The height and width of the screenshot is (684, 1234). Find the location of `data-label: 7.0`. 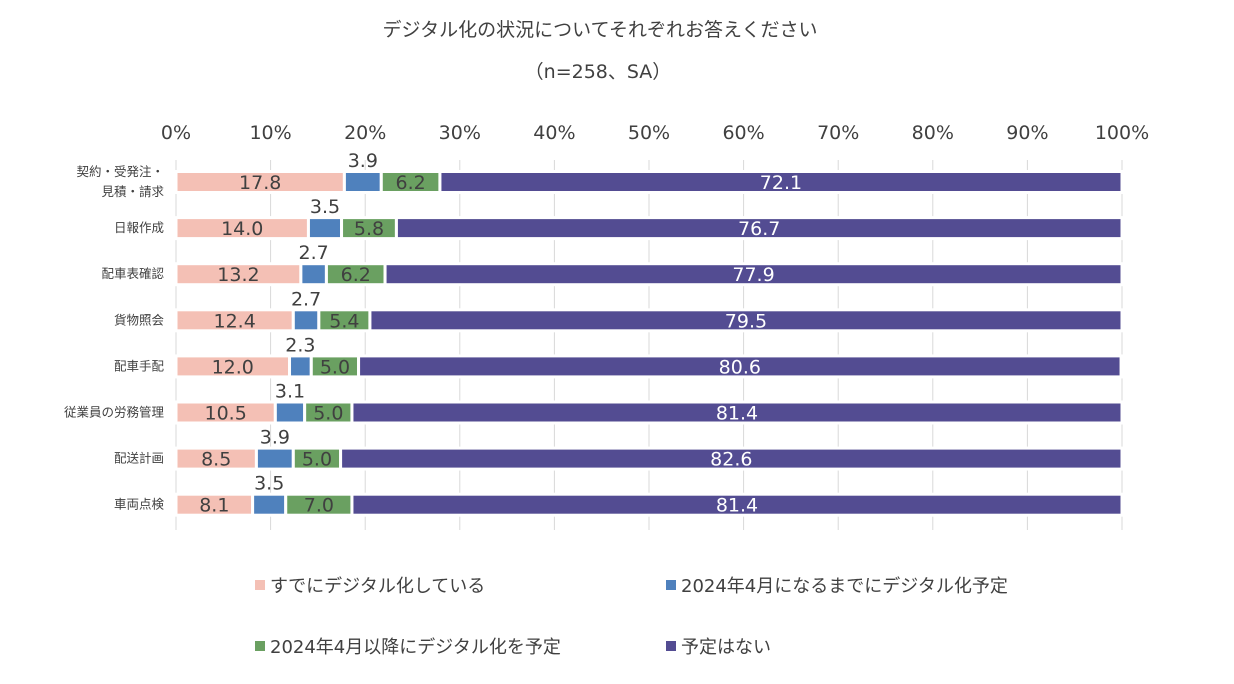

data-label: 7.0 is located at coordinates (319, 506).